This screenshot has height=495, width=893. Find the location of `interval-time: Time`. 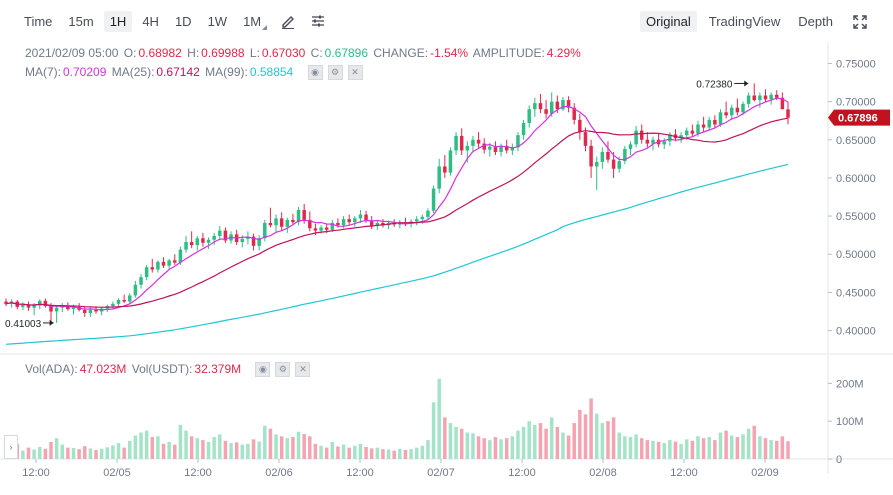

interval-time: Time is located at coordinates (38, 21).